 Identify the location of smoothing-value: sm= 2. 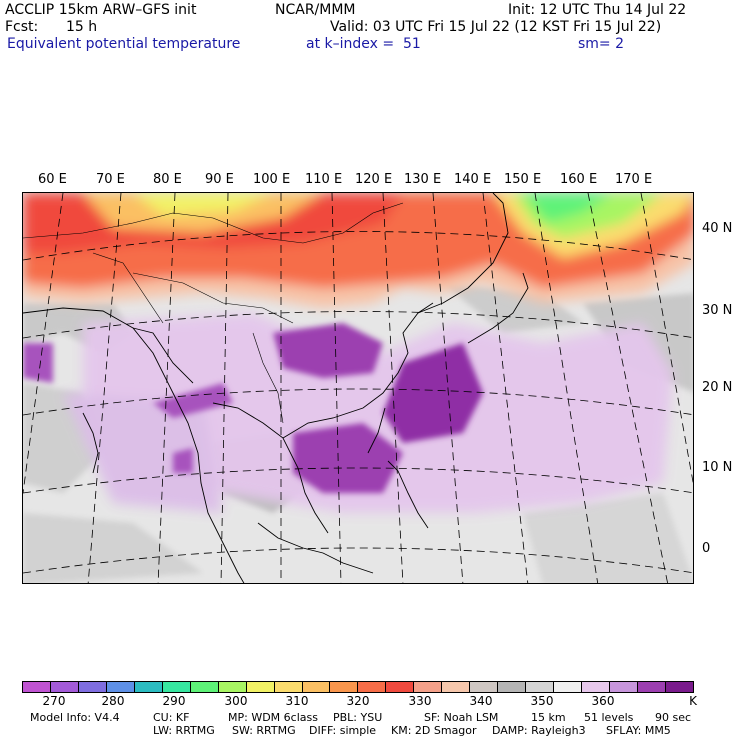
(601, 44).